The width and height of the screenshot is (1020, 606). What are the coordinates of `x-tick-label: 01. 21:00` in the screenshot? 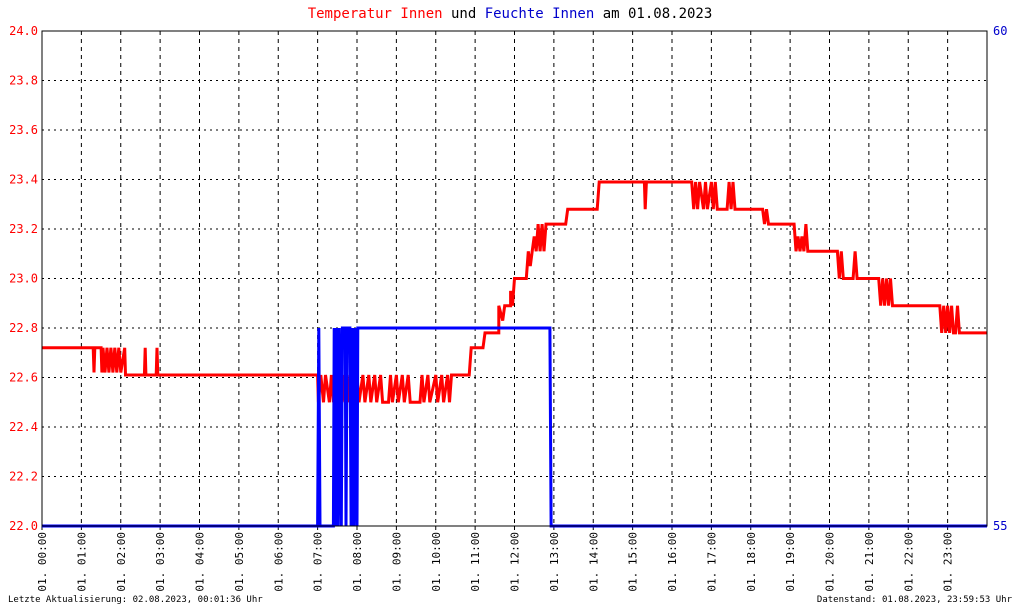 It's located at (869, 562).